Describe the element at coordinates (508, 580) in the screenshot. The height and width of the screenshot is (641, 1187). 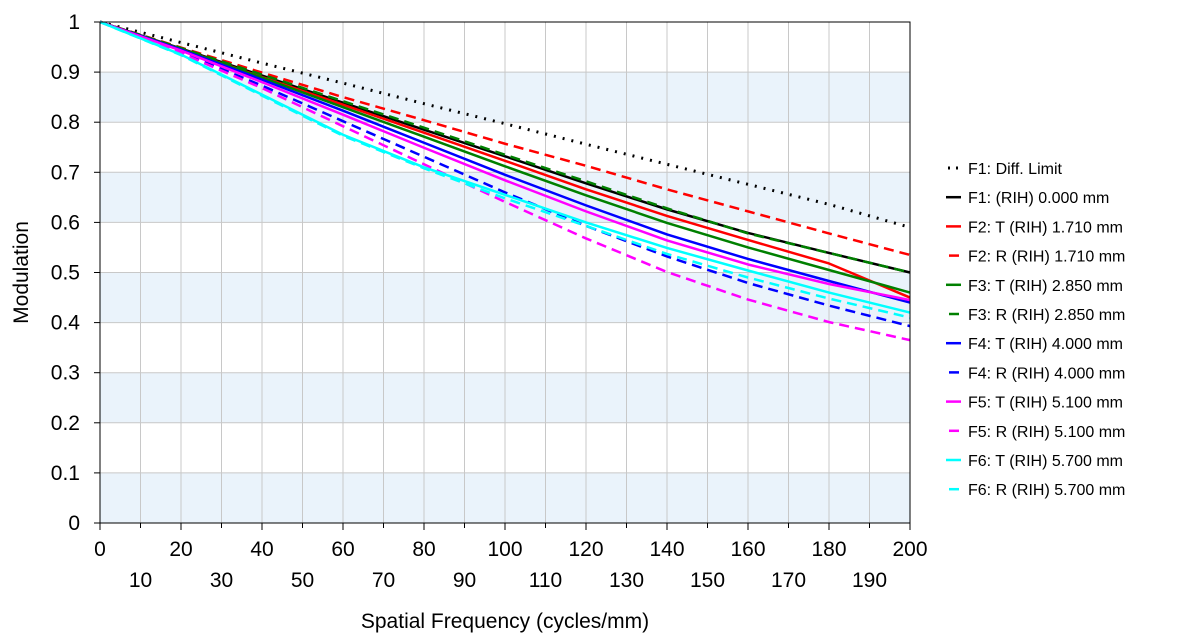
I see `x-tick-labels-lower: 10 30 50 70 90 110 130 150 170 190` at that location.